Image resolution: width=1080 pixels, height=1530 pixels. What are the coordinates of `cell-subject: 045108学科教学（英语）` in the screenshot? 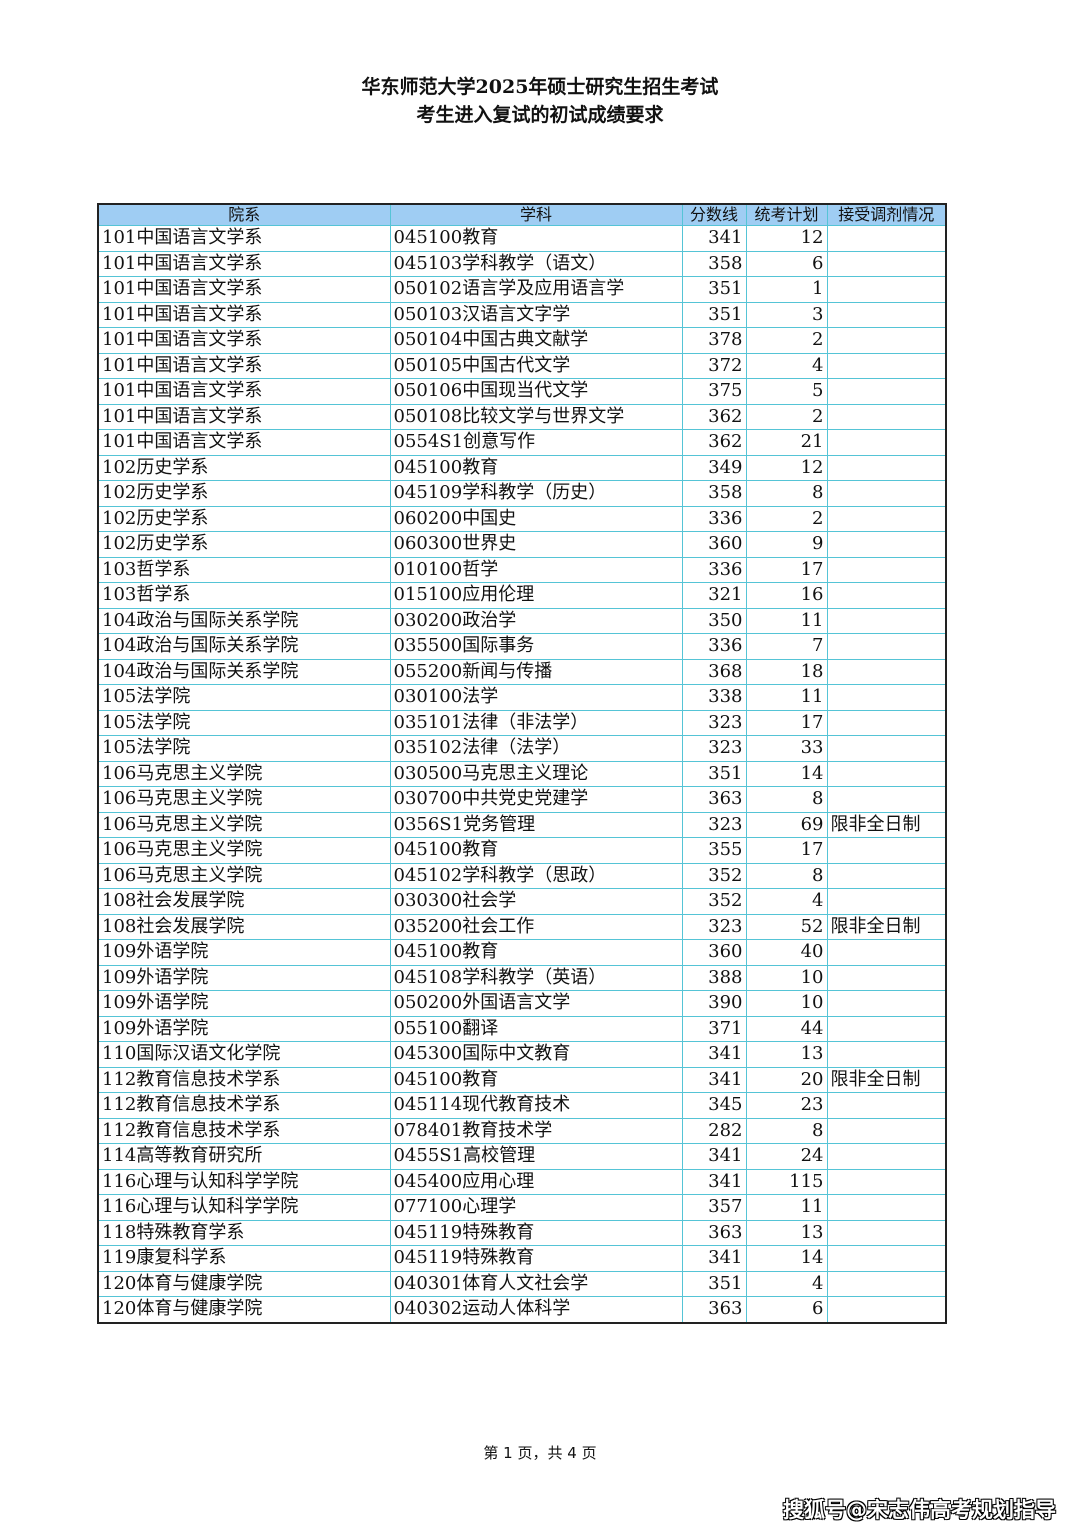 It's located at (536, 977).